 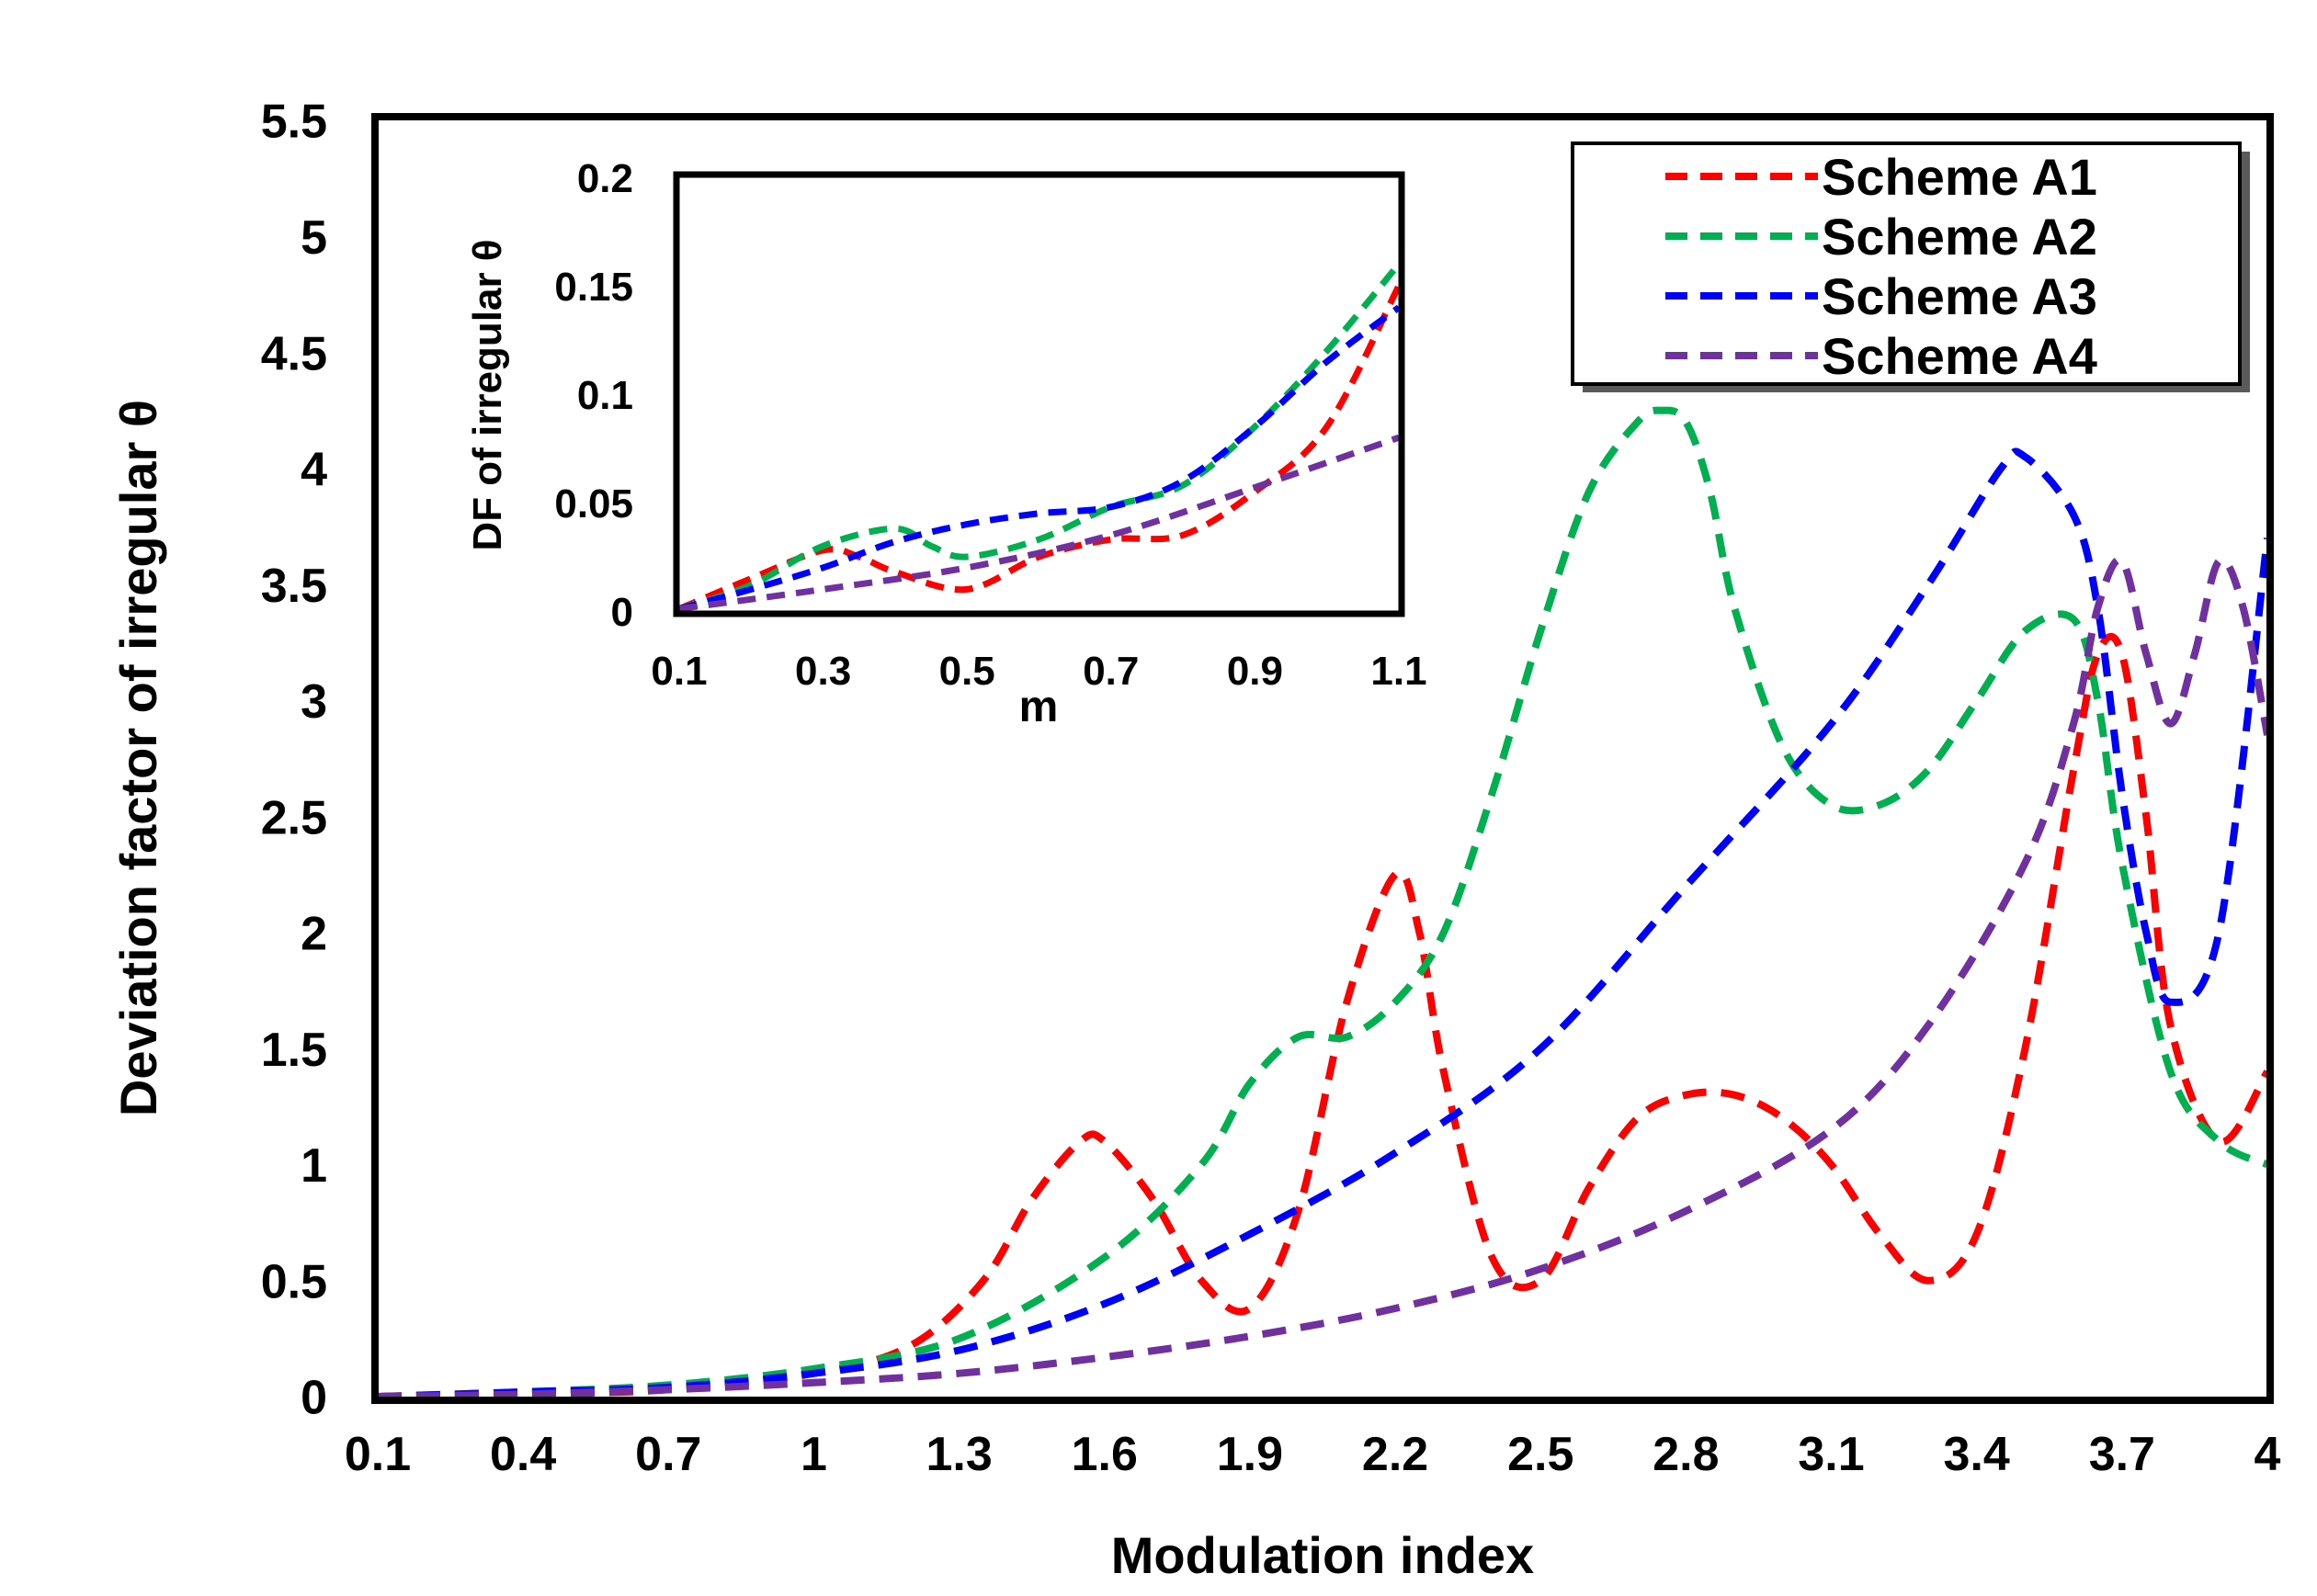 I want to click on inset-y-tick-labels: 0 0.05 0.1 0.15 0.2, so click(x=593, y=395).